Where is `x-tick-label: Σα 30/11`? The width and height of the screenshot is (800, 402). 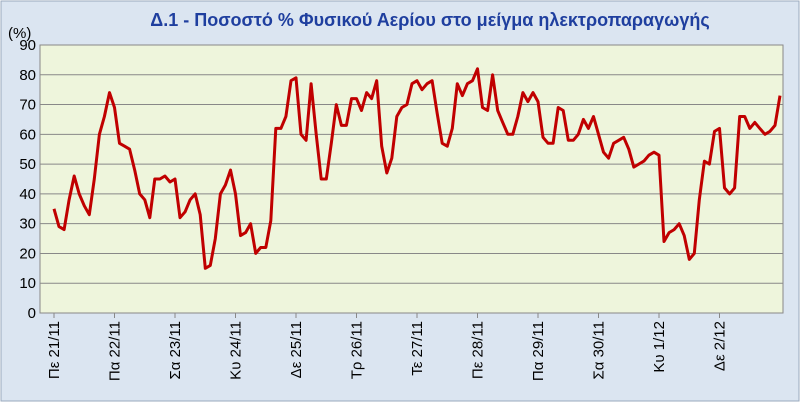 x-tick-label: Σα 30/11 is located at coordinates (599, 350).